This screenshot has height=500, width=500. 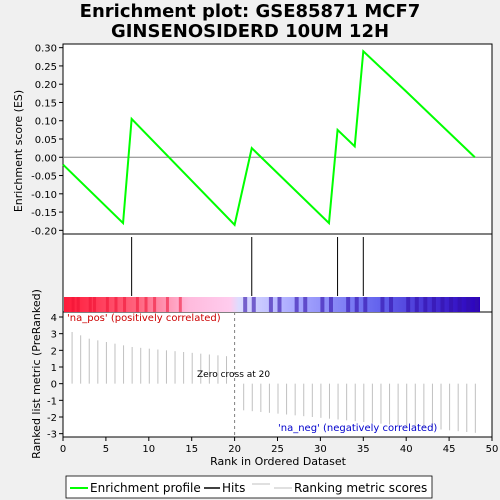 What do you see at coordinates (250, 11) in the screenshot?
I see `chart-title-line1: Enrichment plot: GSE85871 MCF7` at bounding box center [250, 11].